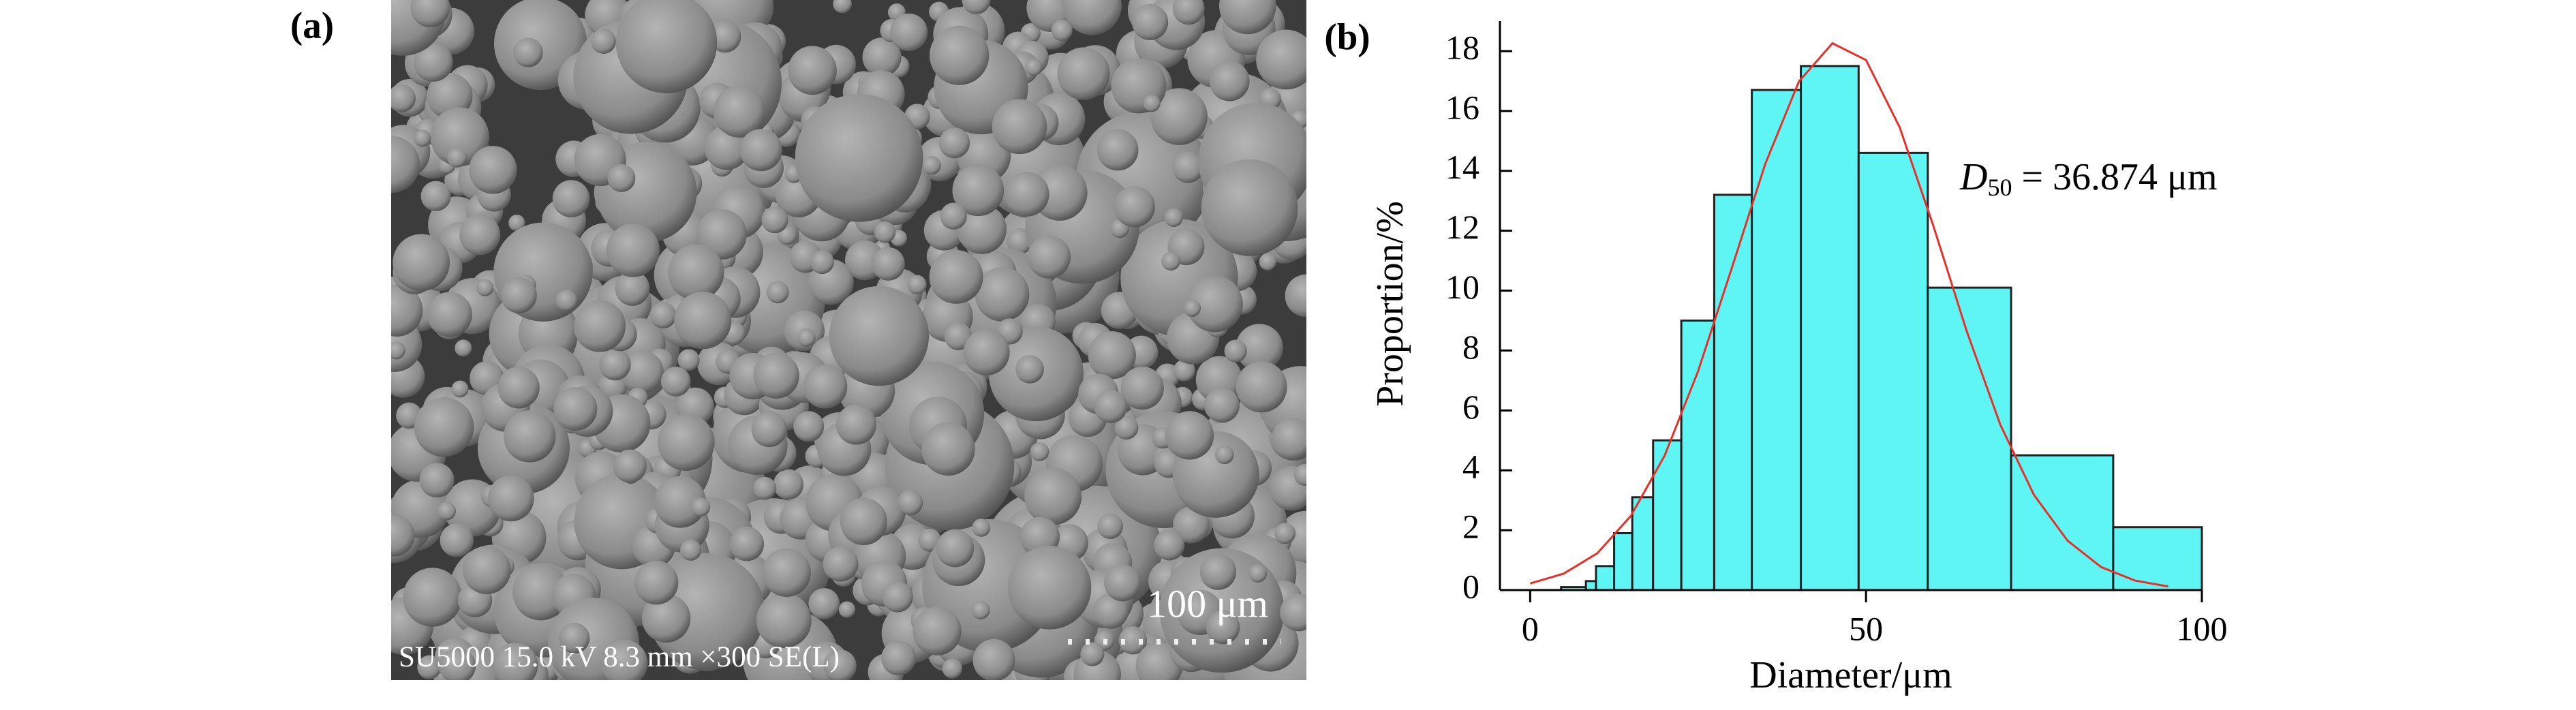 The height and width of the screenshot is (710, 2576). What do you see at coordinates (1347, 37) in the screenshot?
I see `panel-label: (b)` at bounding box center [1347, 37].